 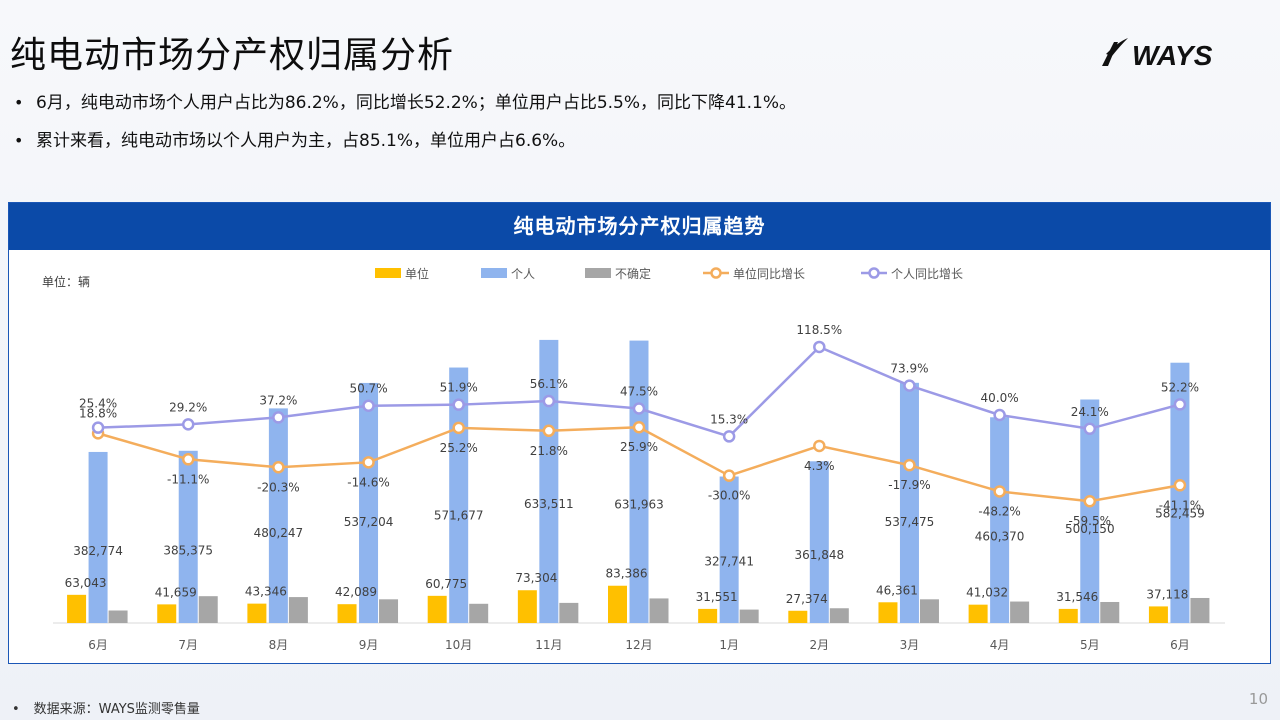 What do you see at coordinates (266, 592) in the screenshot?
I see `label-unit: 43,346` at bounding box center [266, 592].